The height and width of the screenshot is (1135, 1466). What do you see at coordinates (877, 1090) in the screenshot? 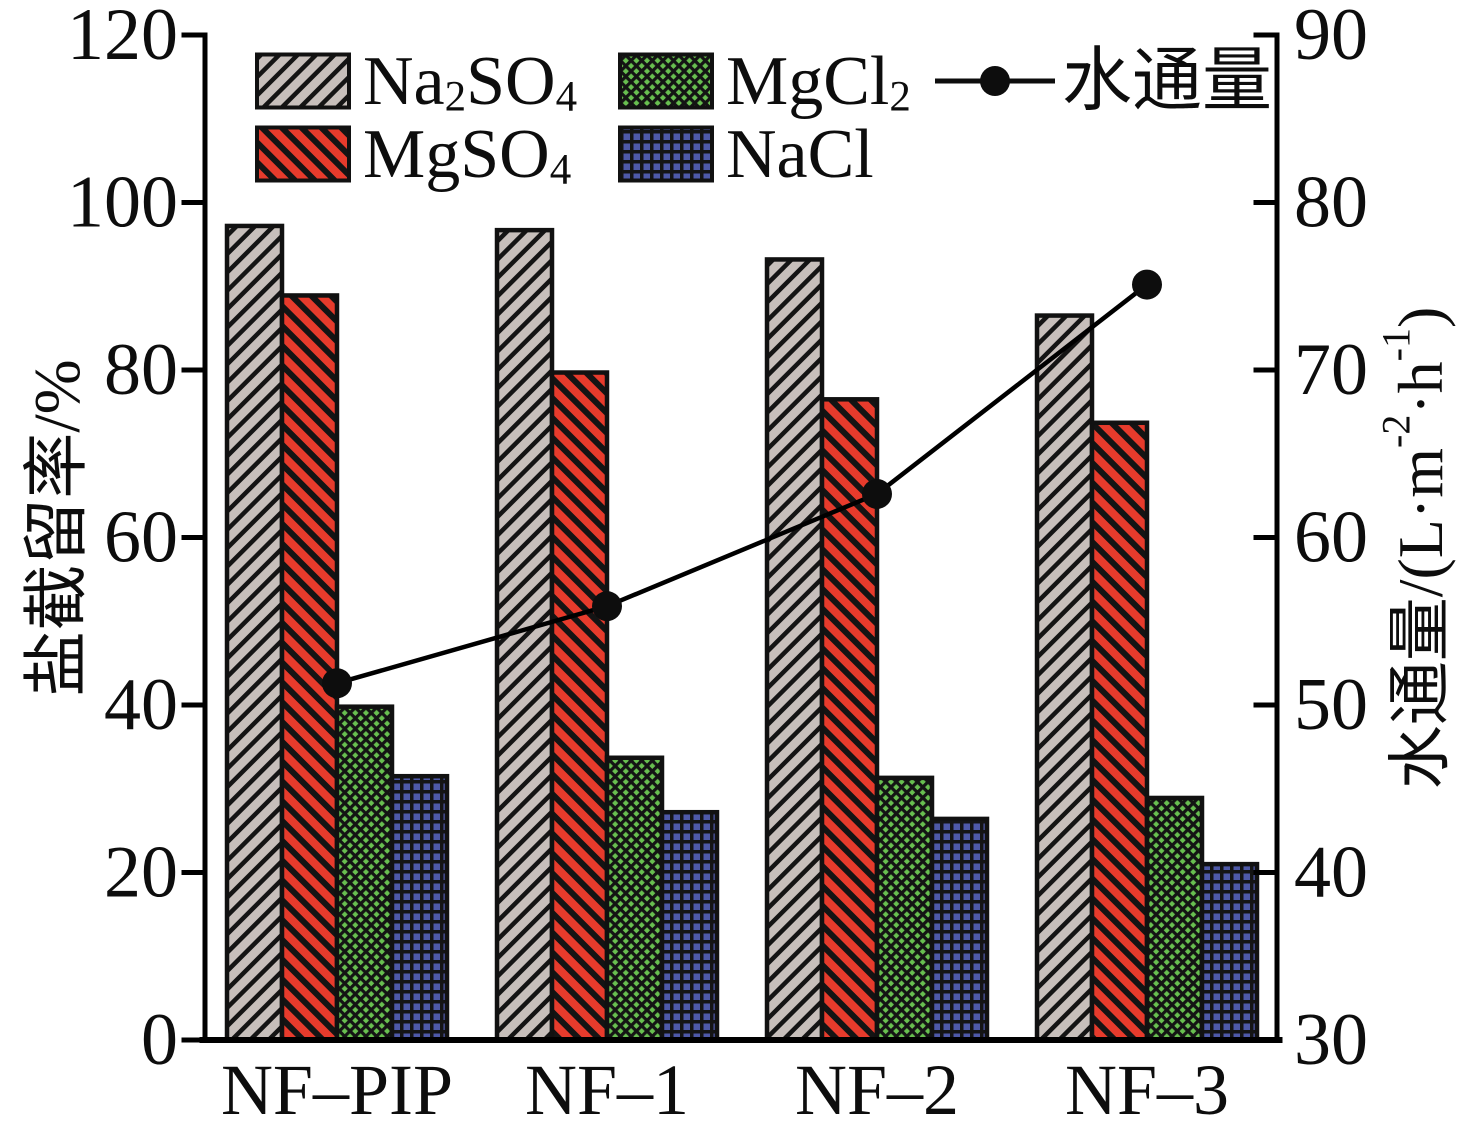
I see `x-axis-category-label: NF–2` at bounding box center [877, 1090].